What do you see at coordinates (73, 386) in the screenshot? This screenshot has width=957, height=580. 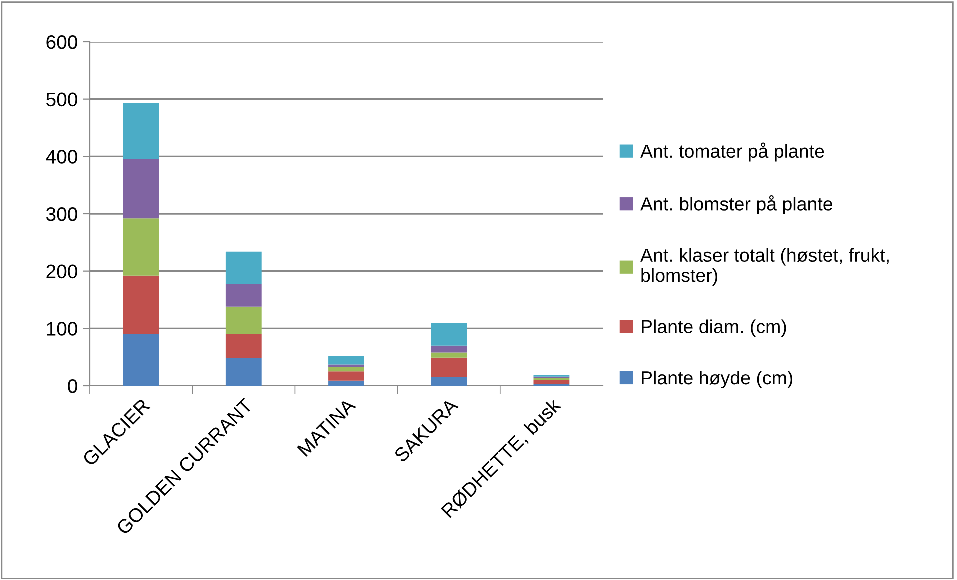 I see `y-tick-label: 0` at bounding box center [73, 386].